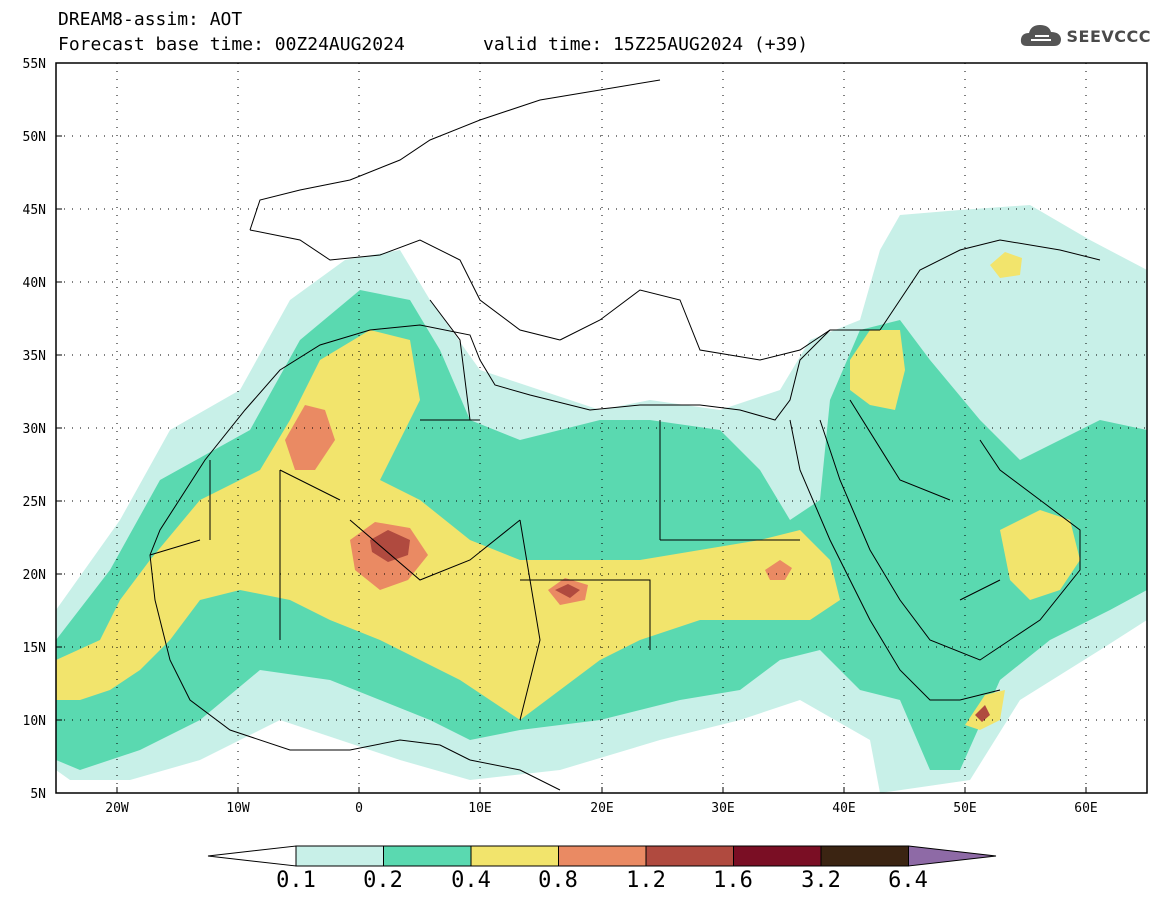  I want to click on lon-label: 20E, so click(601, 808).